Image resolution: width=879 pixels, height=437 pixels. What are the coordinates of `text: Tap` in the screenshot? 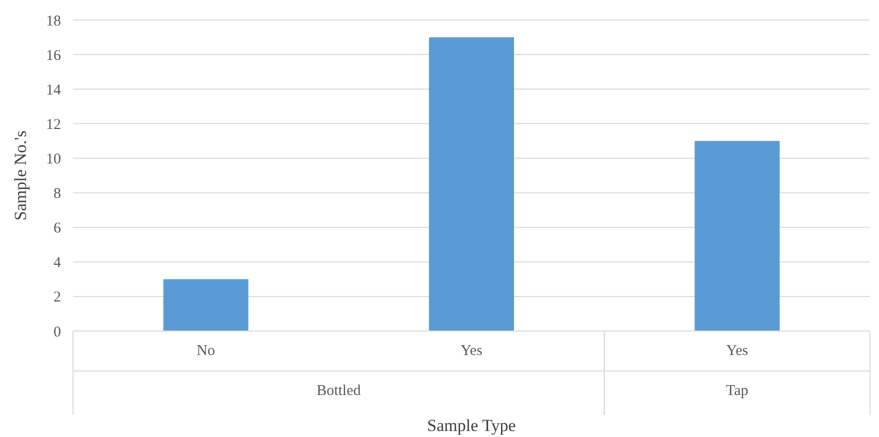 It's located at (737, 391).